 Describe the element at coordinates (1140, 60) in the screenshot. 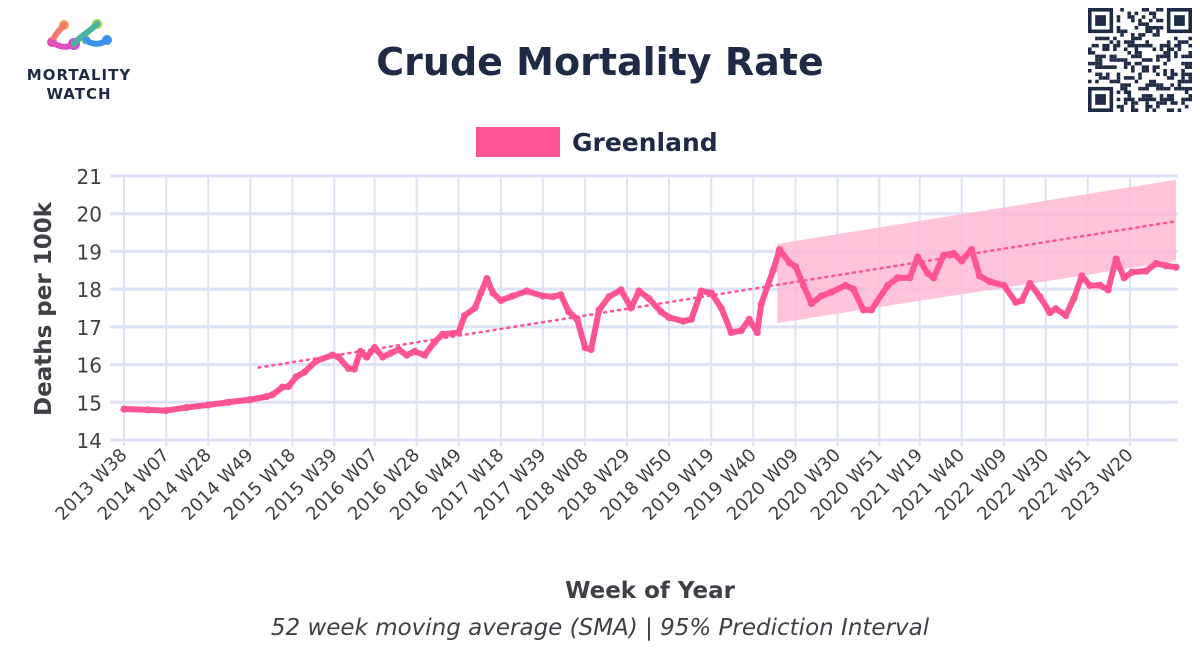

I see `qr-code-icon` at that location.